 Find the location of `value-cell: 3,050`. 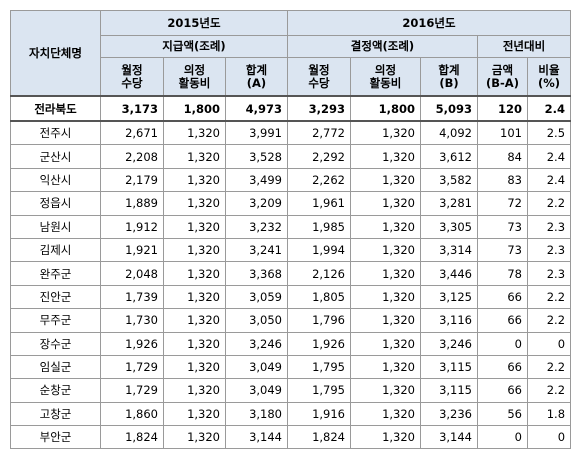

value-cell: 3,050 is located at coordinates (256, 320).